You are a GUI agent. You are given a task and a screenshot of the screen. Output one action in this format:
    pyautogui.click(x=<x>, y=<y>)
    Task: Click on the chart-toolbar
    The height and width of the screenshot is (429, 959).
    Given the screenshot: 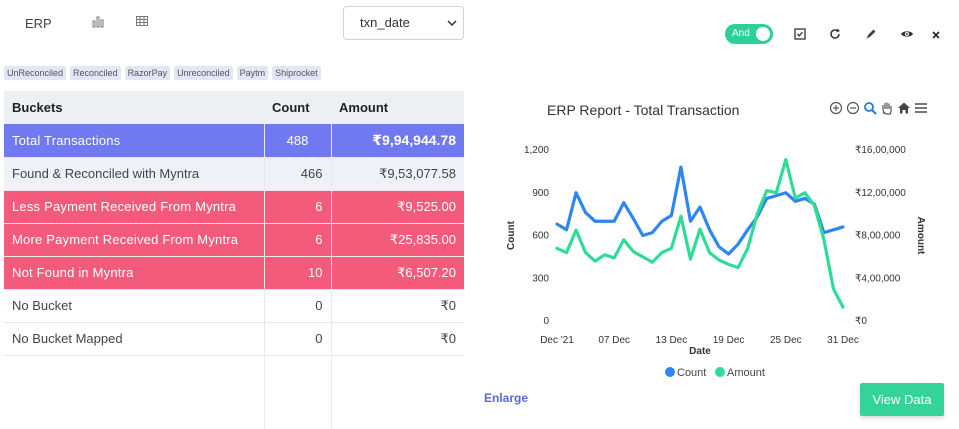 What is the action you would take?
    pyautogui.click(x=878, y=108)
    